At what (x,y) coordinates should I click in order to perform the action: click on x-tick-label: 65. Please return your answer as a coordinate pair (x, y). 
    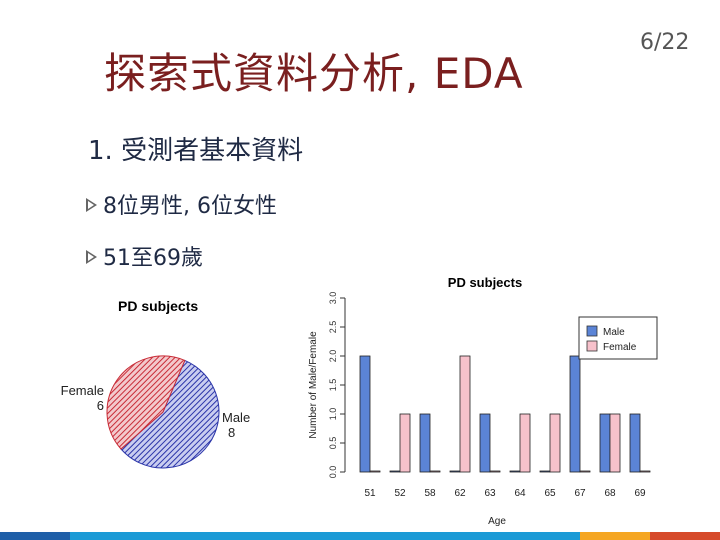
    Looking at the image, I should click on (550, 493).